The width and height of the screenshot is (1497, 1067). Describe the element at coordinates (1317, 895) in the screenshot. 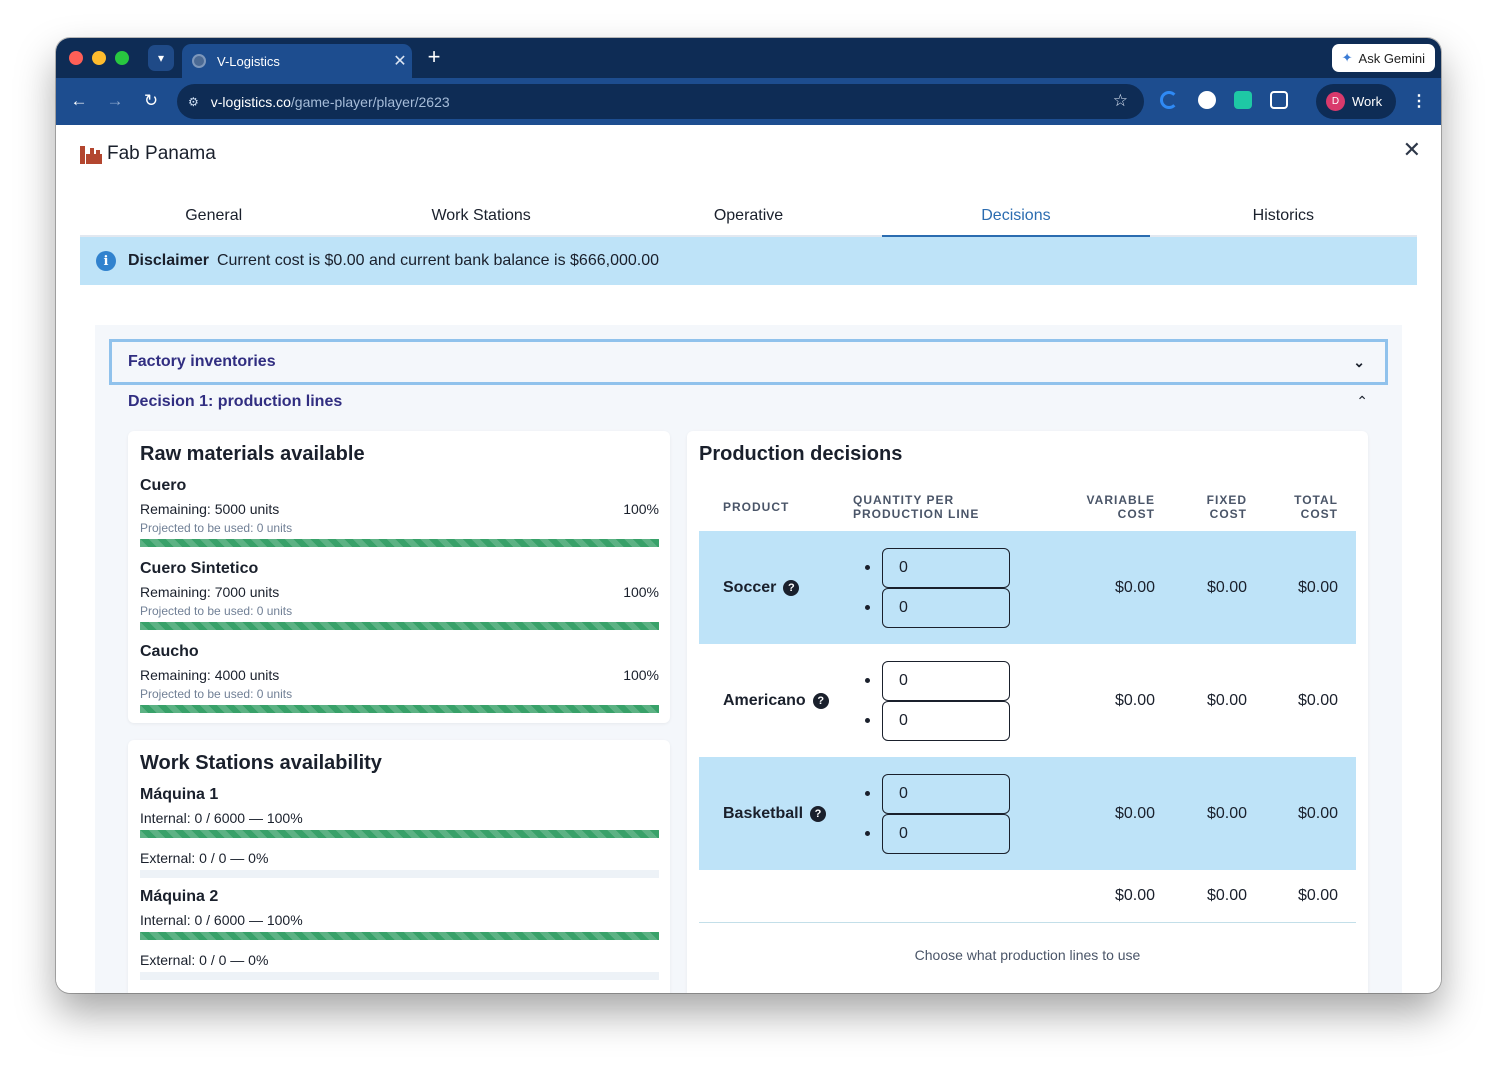

I see `grand-total-cost: $0.00` at that location.